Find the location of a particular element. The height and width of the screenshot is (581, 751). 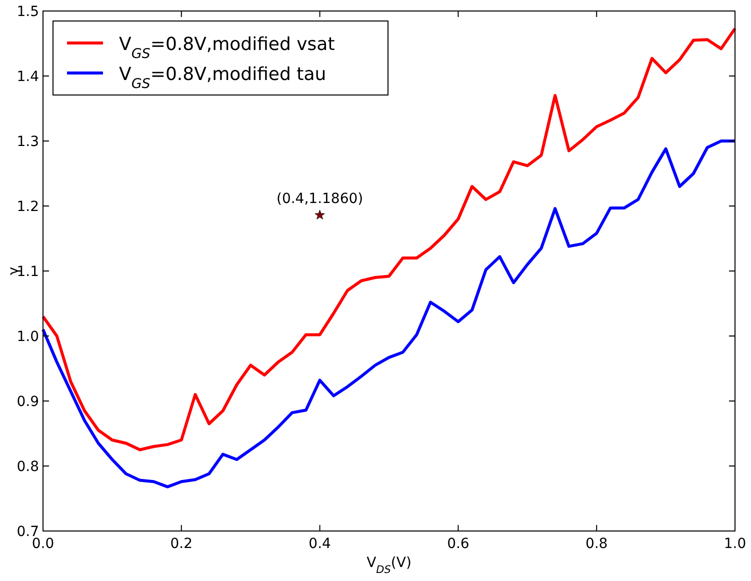

y-tick-label: 1.4 is located at coordinates (28, 77).